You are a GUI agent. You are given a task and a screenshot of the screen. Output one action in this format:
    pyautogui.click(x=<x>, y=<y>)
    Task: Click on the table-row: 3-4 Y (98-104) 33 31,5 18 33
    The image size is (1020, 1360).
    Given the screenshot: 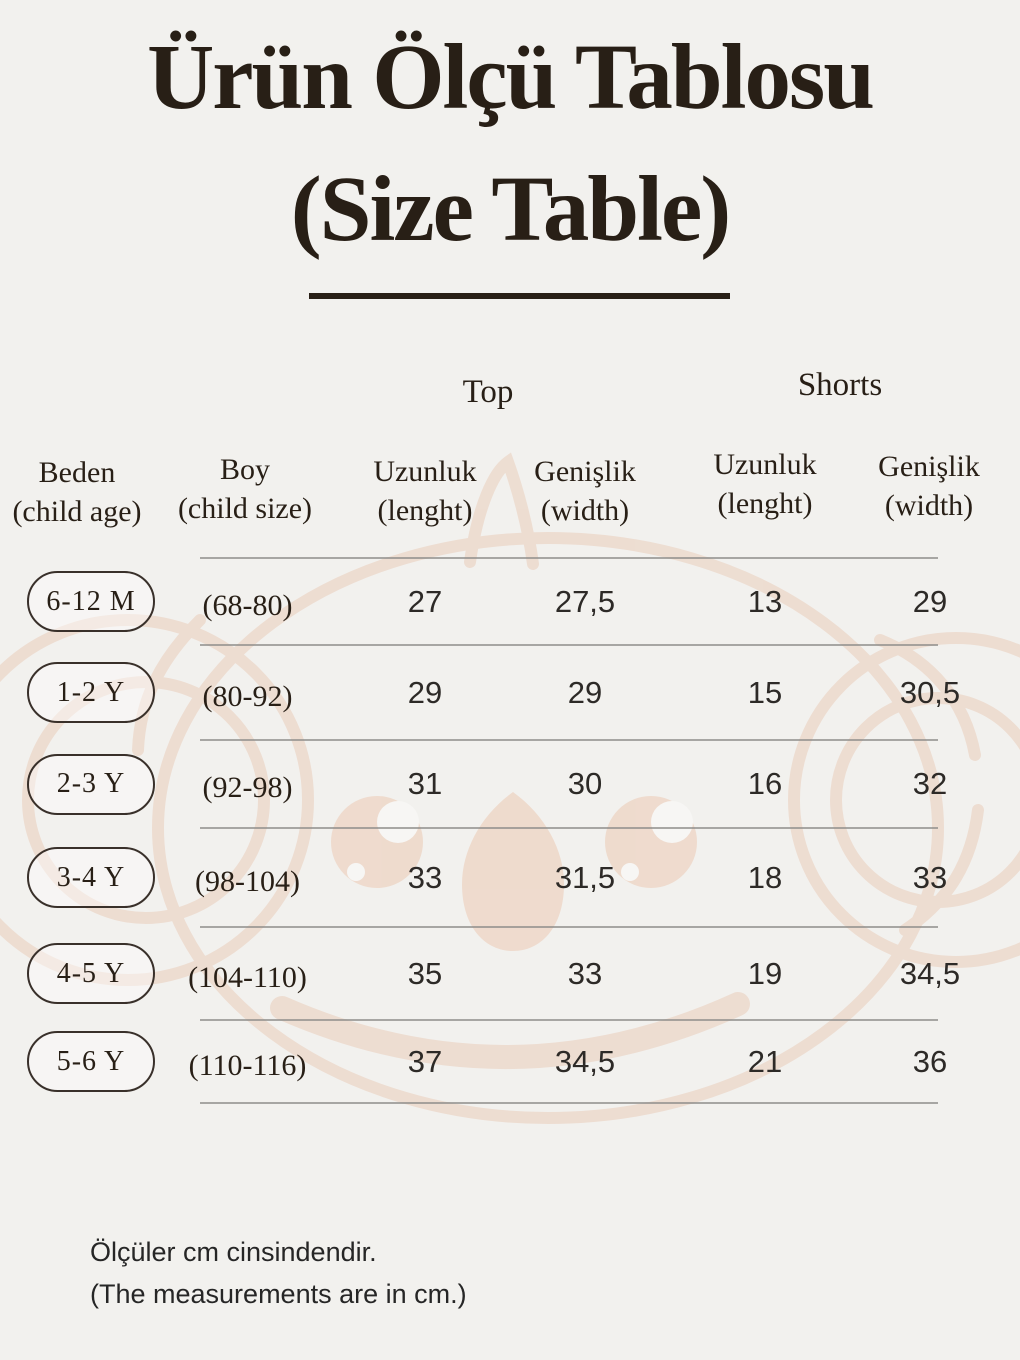 What is the action you would take?
    pyautogui.click(x=510, y=877)
    